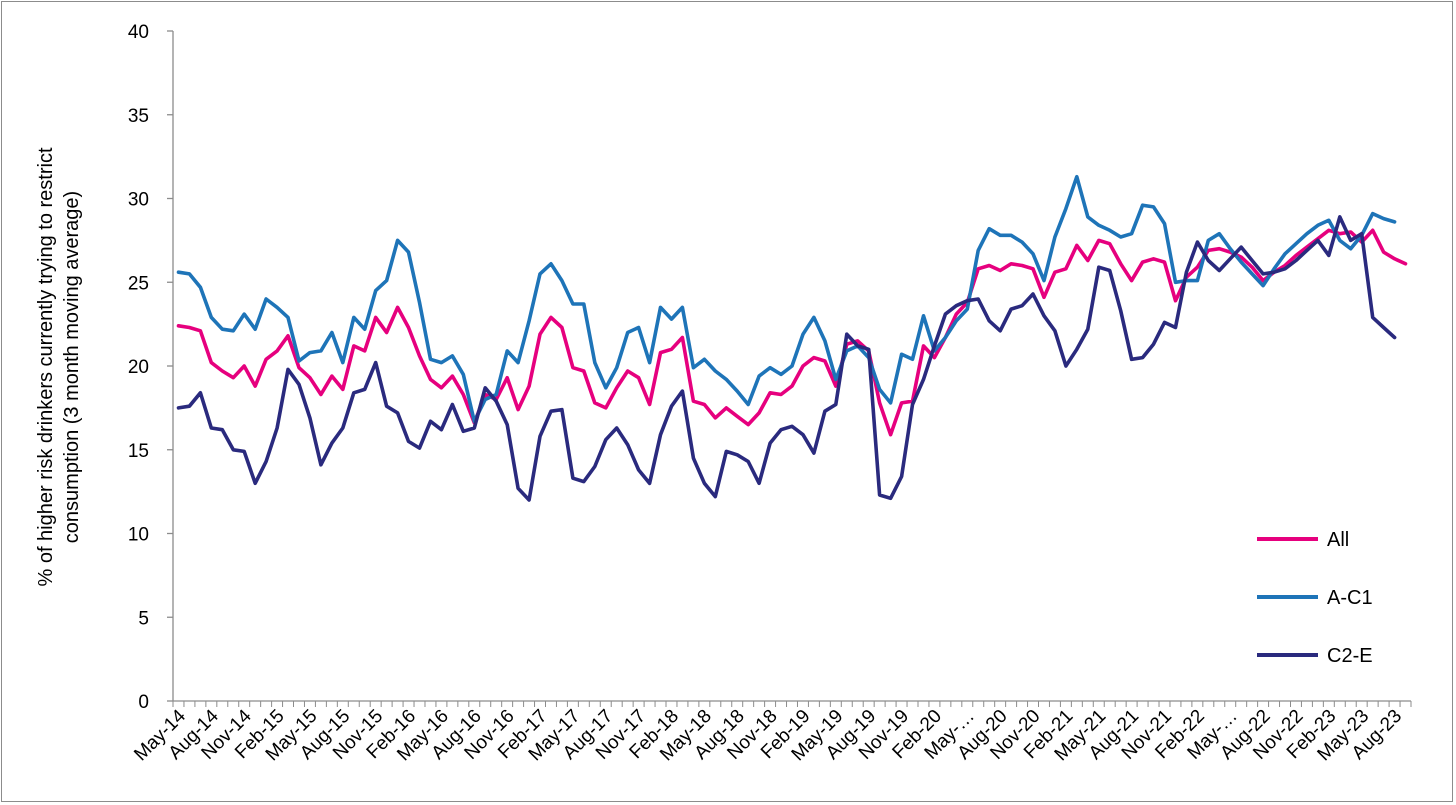 This screenshot has width=1456, height=805. Describe the element at coordinates (1350, 656) in the screenshot. I see `legend-label-c2-e: C2-E` at that location.